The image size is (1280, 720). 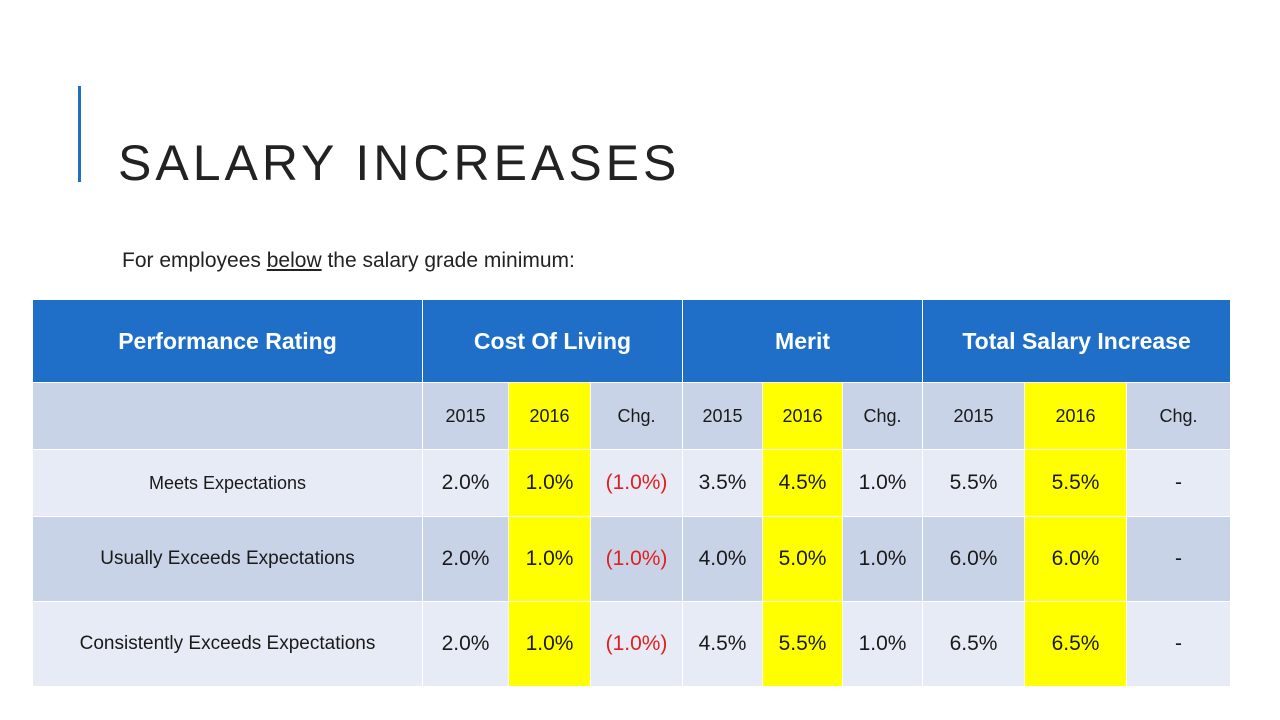 What do you see at coordinates (549, 416) in the screenshot?
I see `col-col-2016: 2016` at bounding box center [549, 416].